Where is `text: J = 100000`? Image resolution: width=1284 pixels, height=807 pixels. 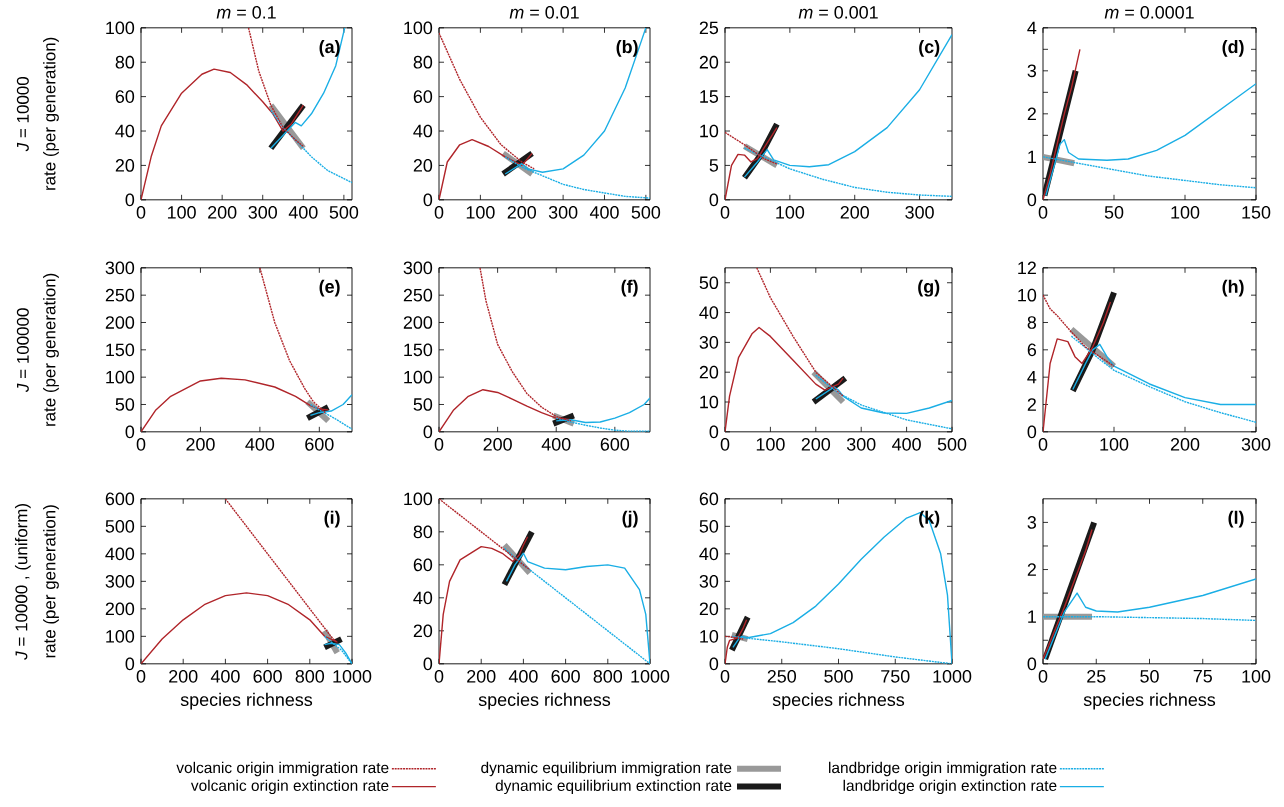 text: J = 100000 is located at coordinates (22, 350).